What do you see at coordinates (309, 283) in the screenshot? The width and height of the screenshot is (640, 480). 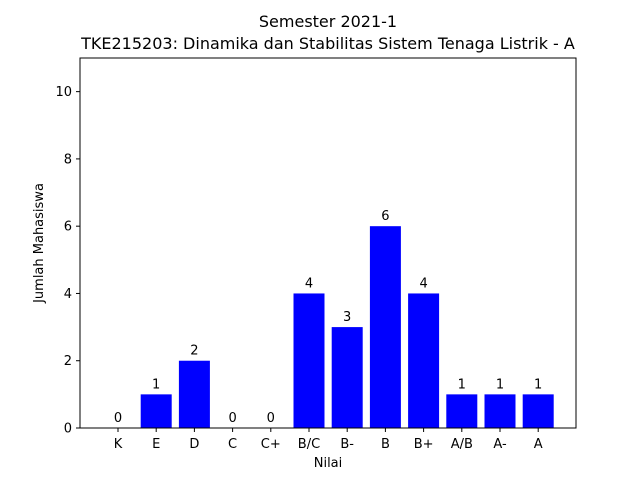 I see `data-label-B/C: 4` at bounding box center [309, 283].